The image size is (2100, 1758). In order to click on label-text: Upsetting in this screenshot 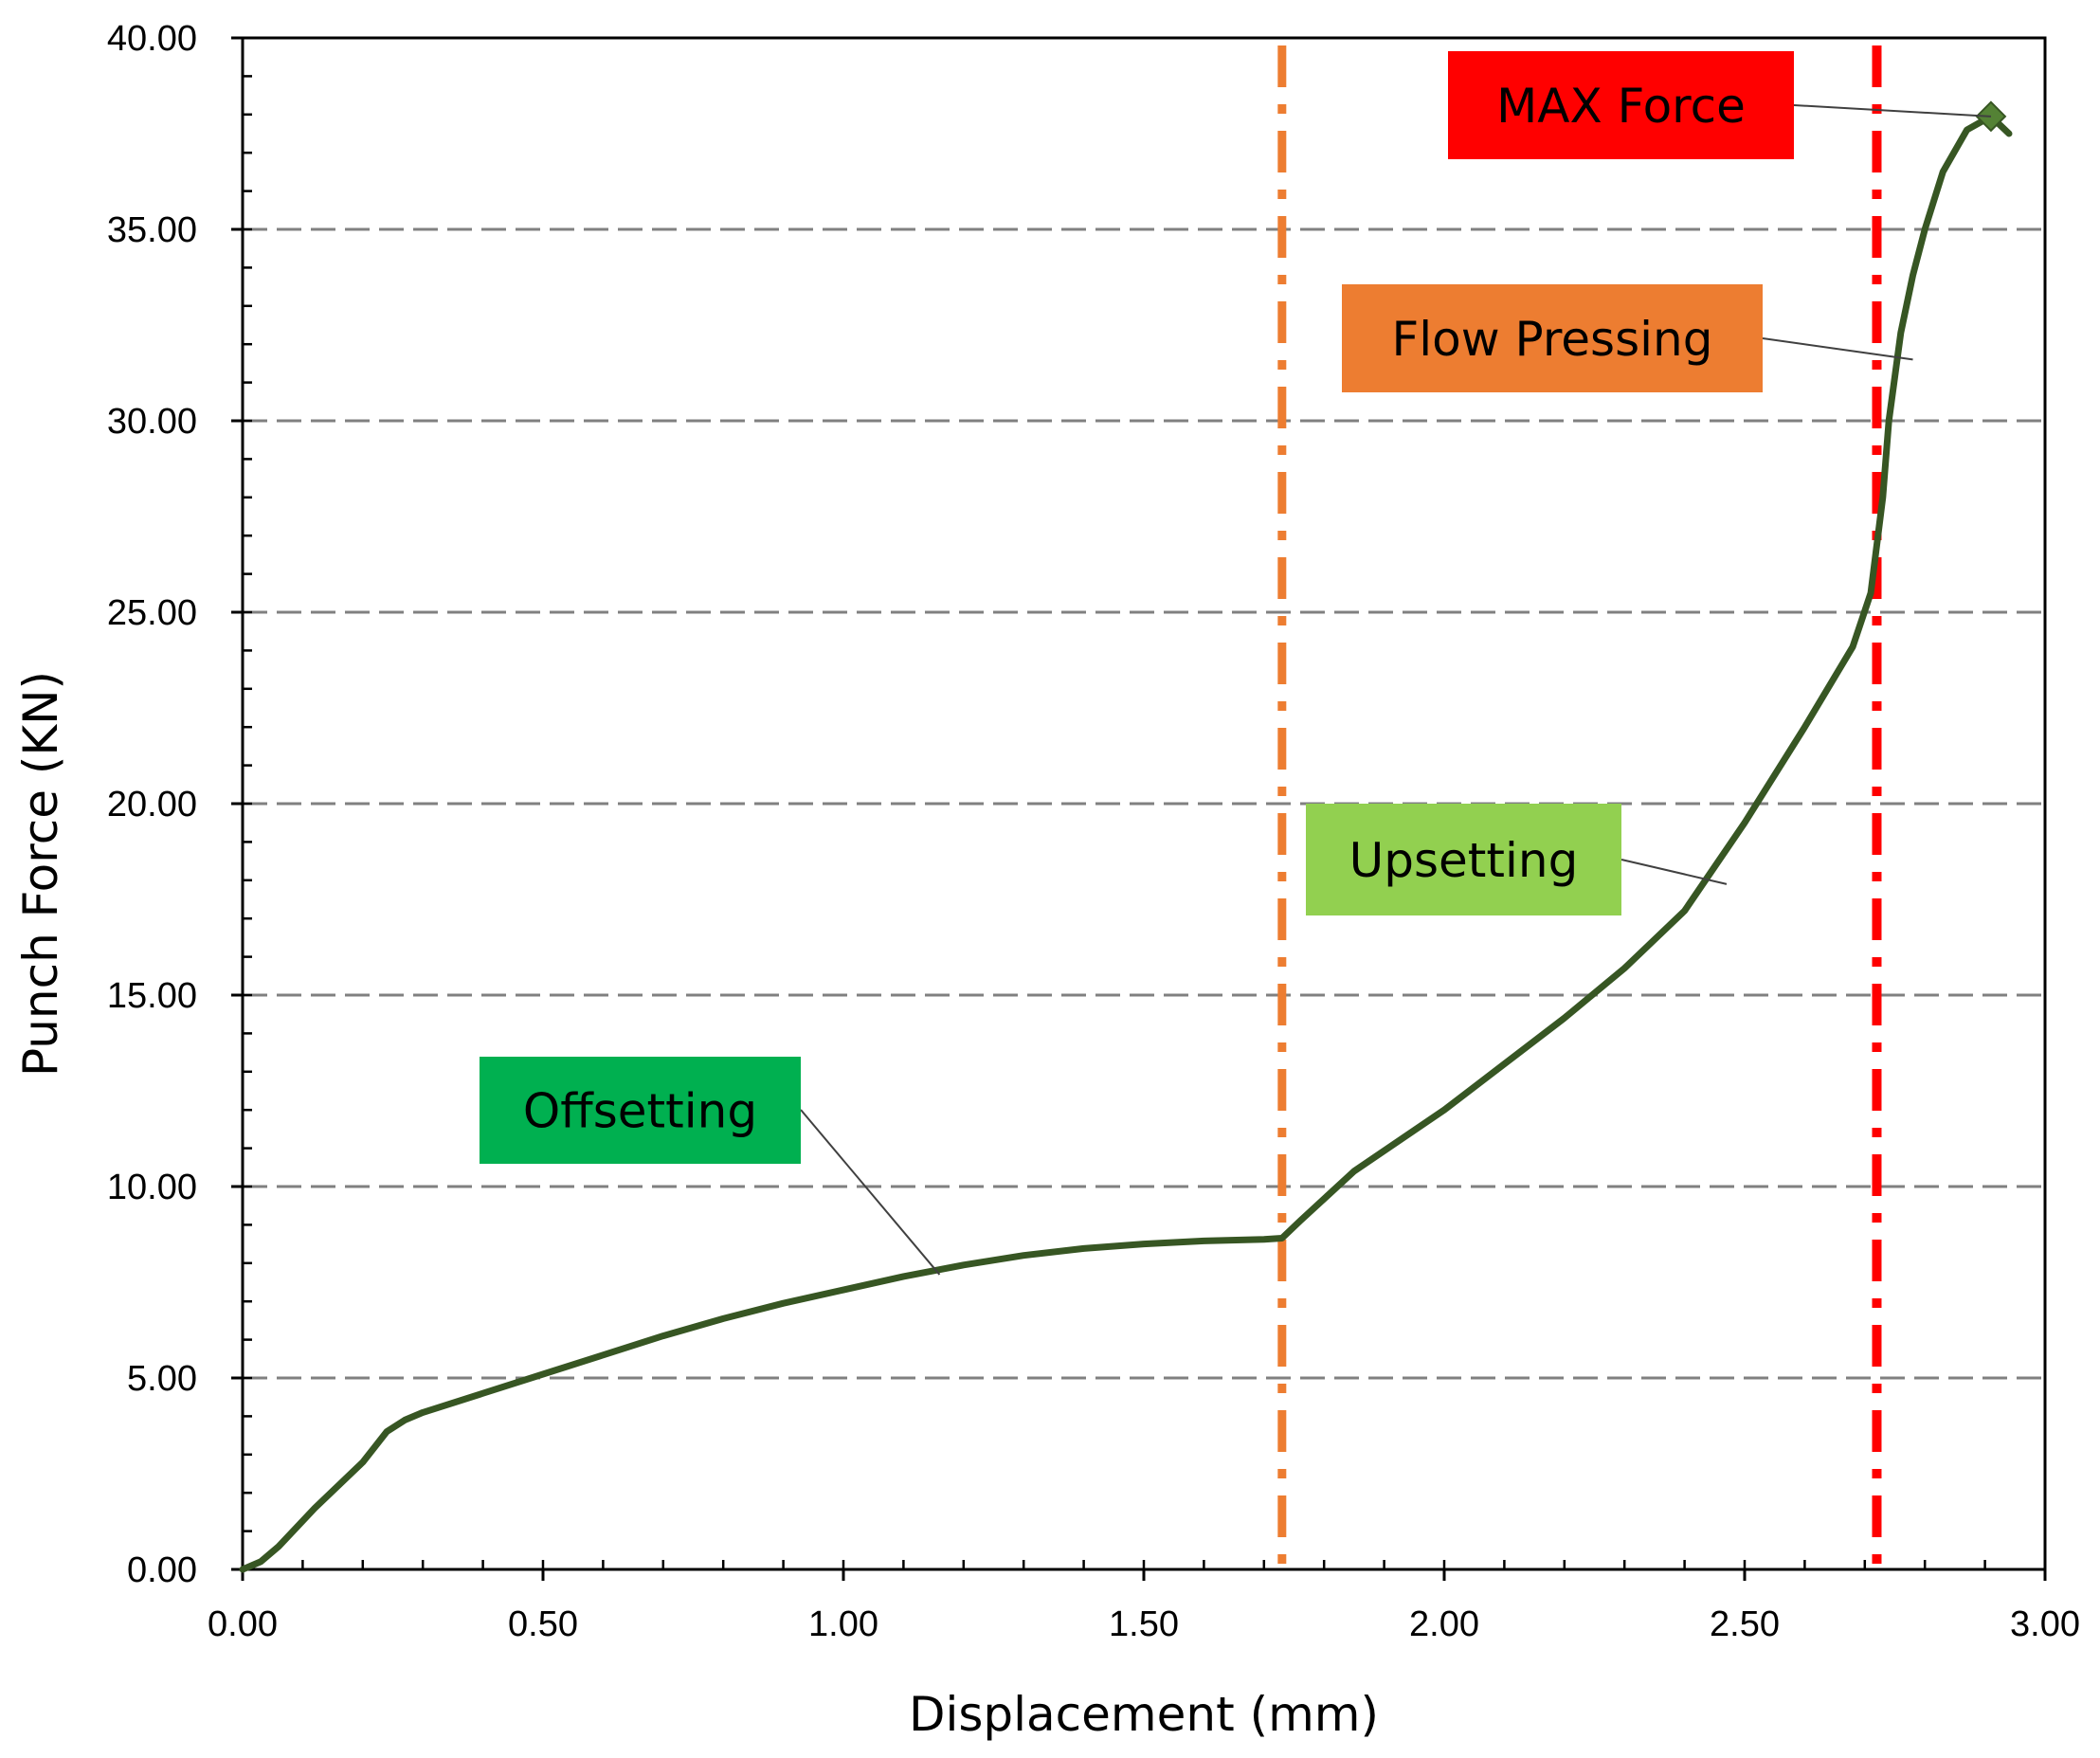, I will do `click(1464, 860)`.